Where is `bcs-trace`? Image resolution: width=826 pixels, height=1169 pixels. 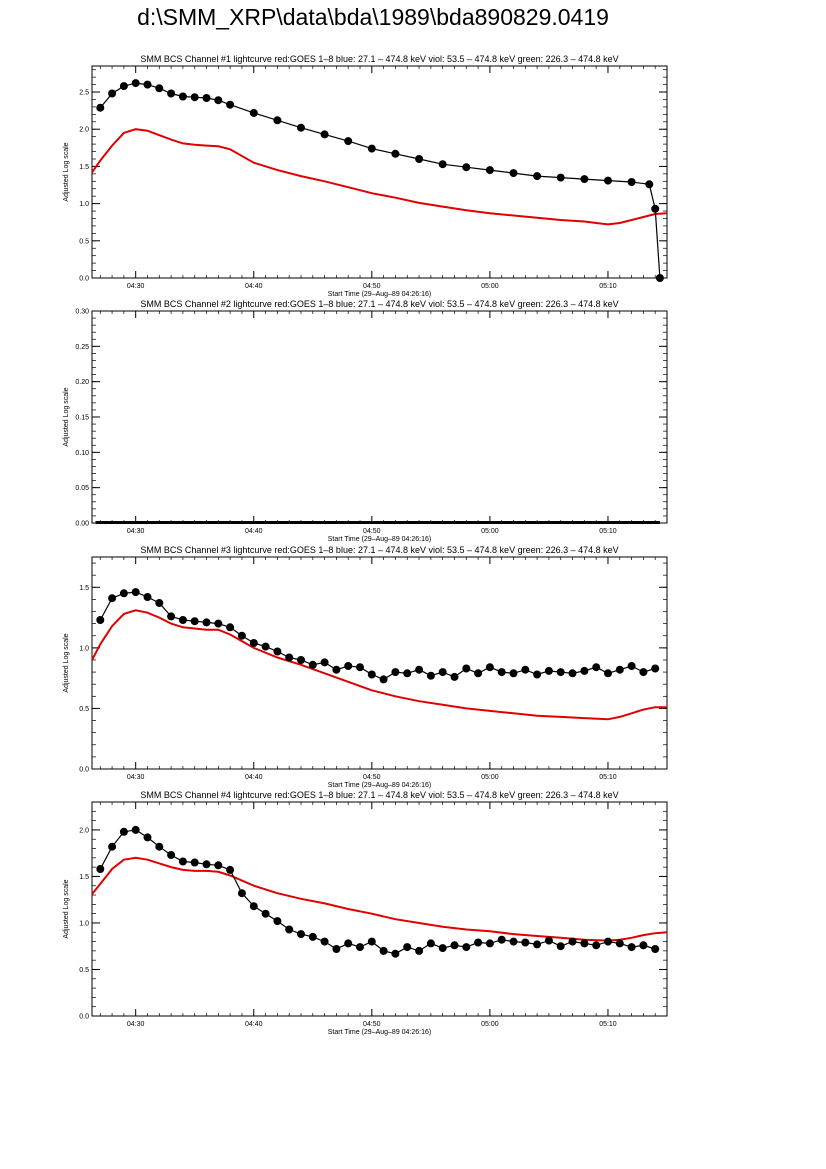
bcs-trace is located at coordinates (377, 892).